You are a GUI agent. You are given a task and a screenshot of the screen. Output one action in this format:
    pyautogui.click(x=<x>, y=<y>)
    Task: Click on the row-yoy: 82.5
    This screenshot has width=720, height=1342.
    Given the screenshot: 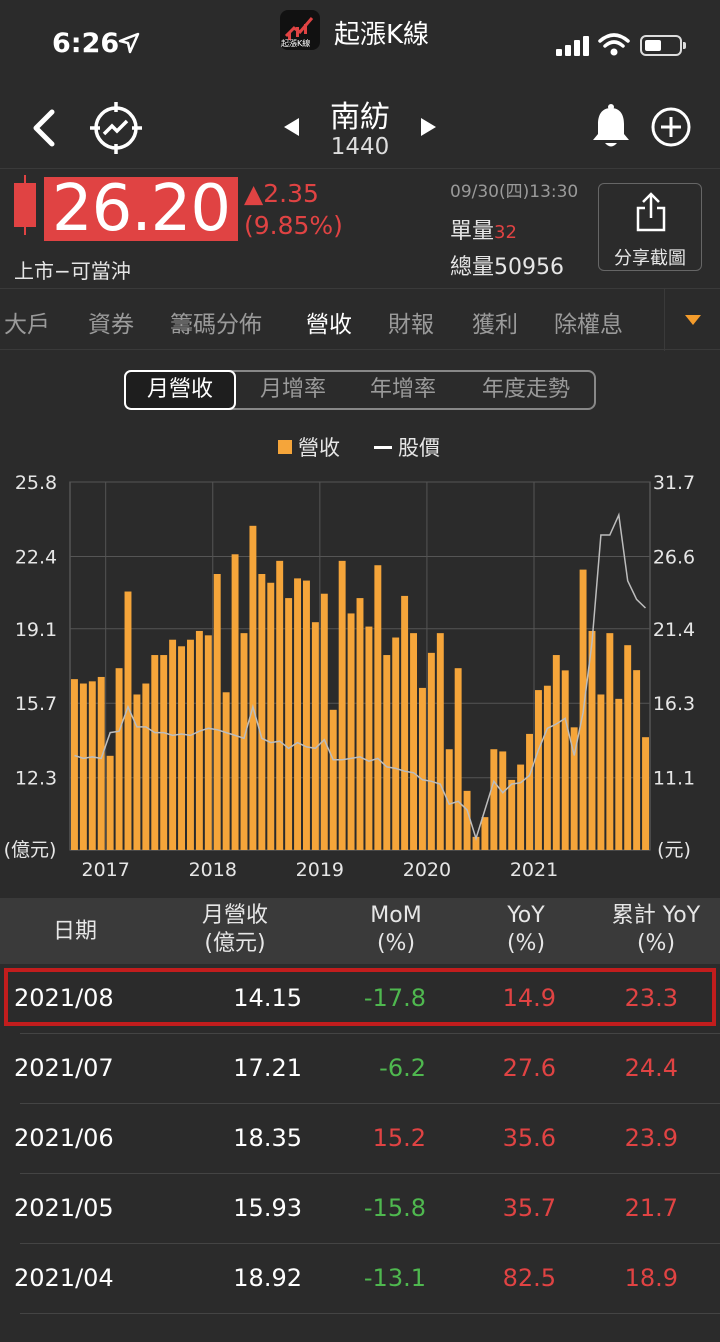 What is the action you would take?
    pyautogui.click(x=529, y=1278)
    